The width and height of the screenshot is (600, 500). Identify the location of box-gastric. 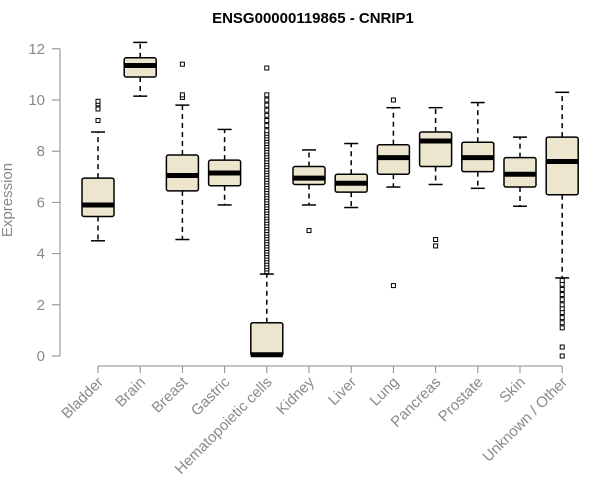
(224, 167).